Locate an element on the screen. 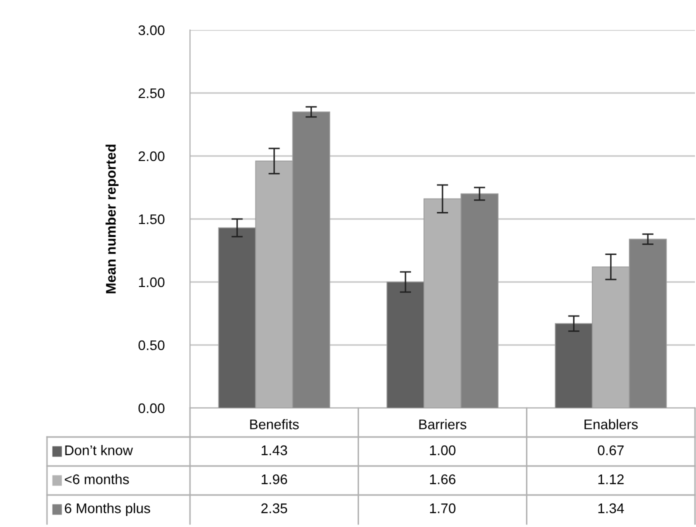 Image resolution: width=696 pixels, height=527 pixels. data-label: 1.96 is located at coordinates (275, 479).